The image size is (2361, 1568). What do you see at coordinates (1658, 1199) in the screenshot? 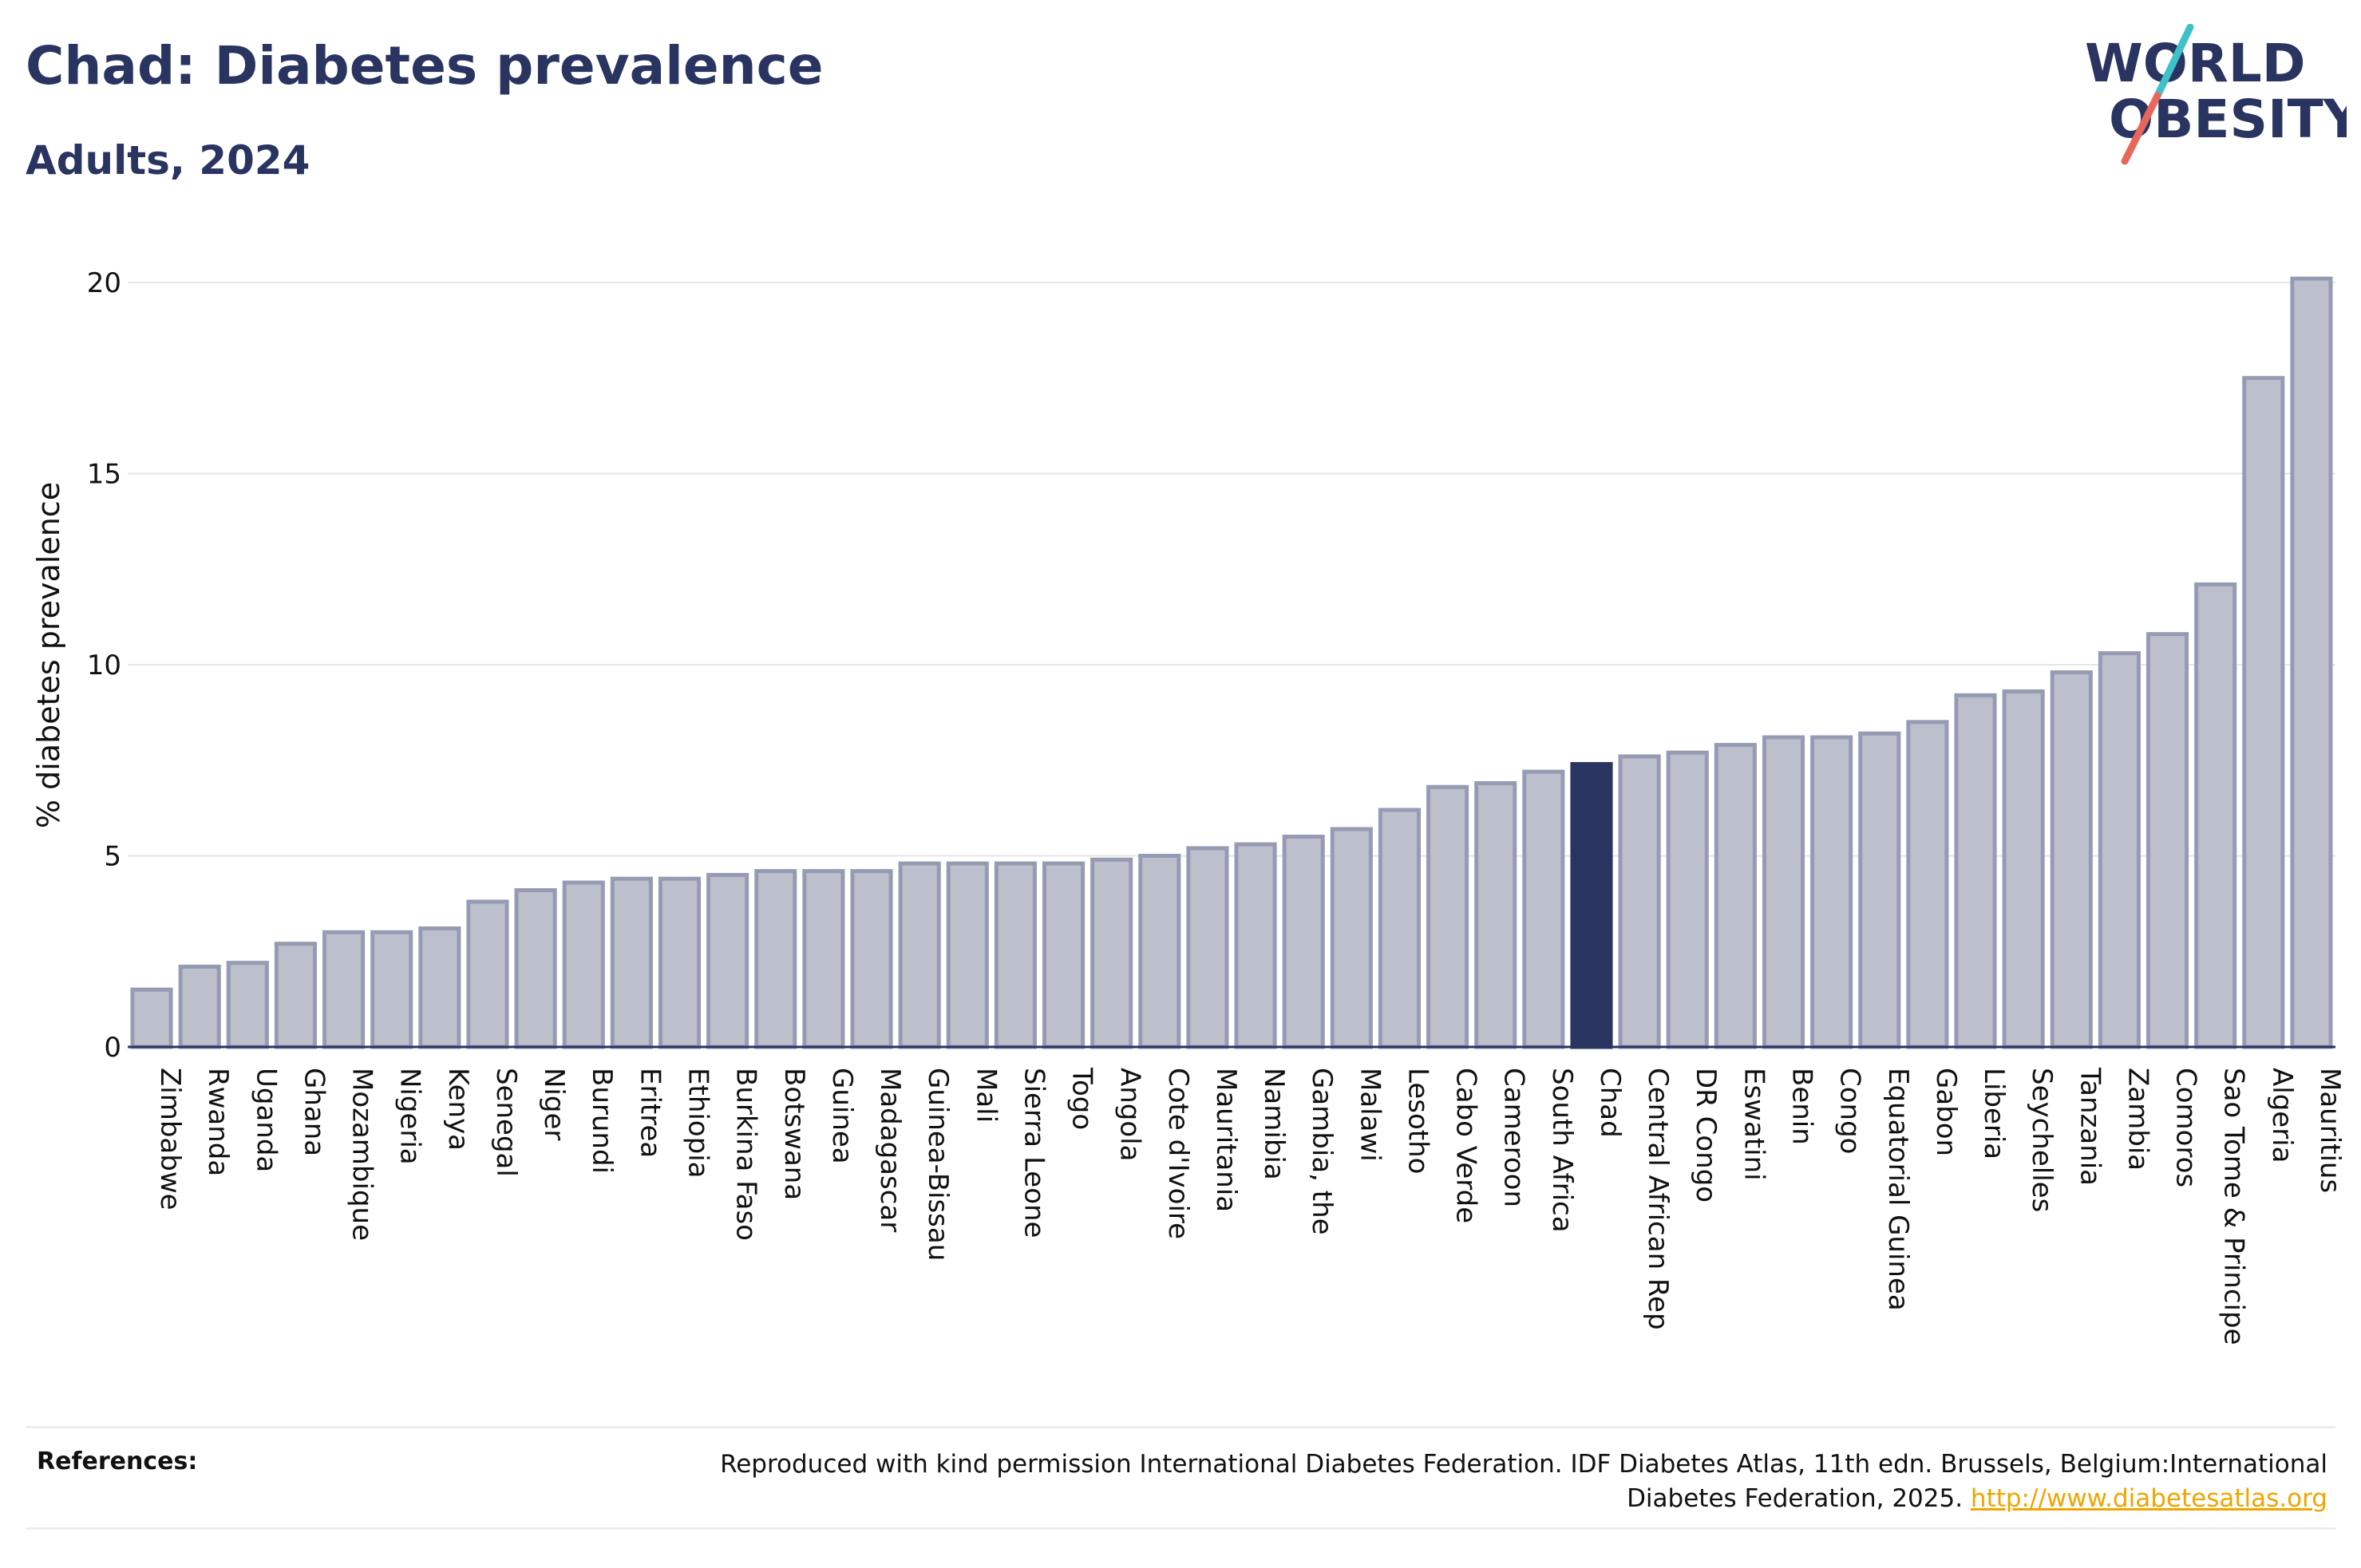
I see `x-tick-label: Central African Rep` at bounding box center [1658, 1199].